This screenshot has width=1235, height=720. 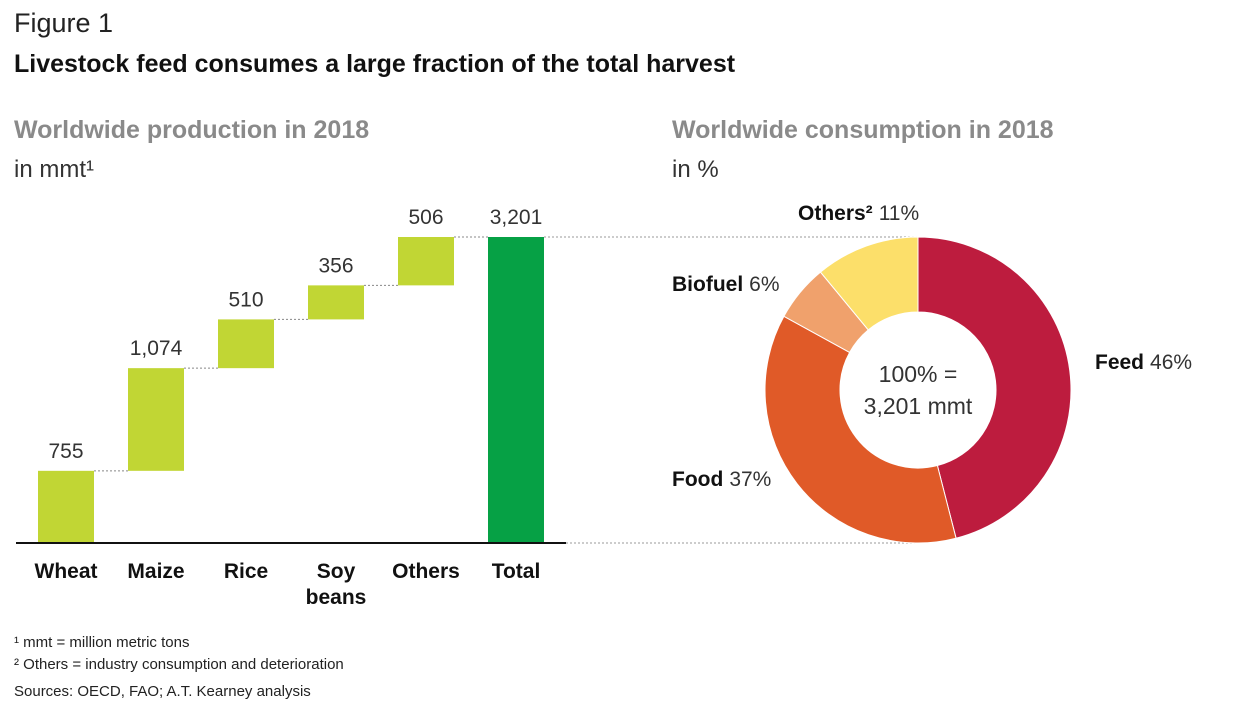 I want to click on donut-label-name: Food, so click(x=697, y=479).